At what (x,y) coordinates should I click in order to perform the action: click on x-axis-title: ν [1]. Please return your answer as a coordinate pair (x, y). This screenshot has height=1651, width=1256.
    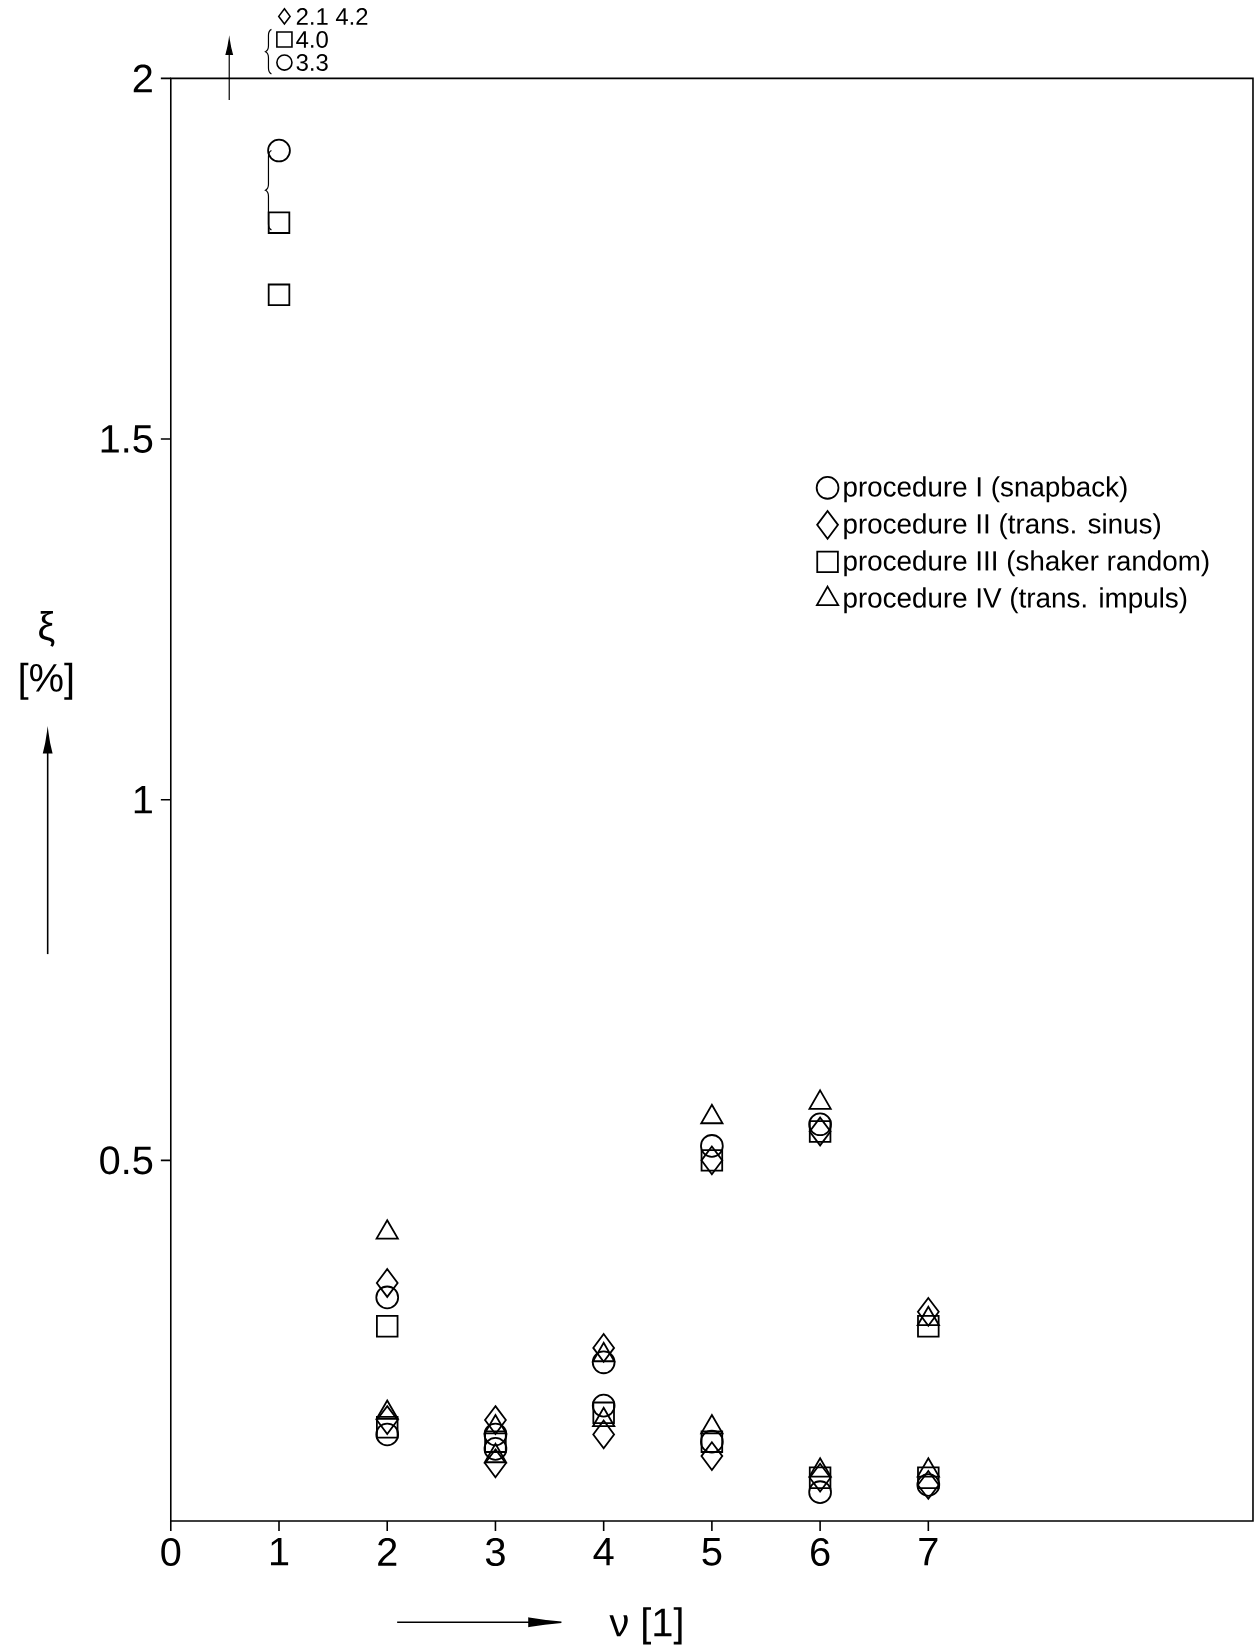
    Looking at the image, I should click on (645, 1626).